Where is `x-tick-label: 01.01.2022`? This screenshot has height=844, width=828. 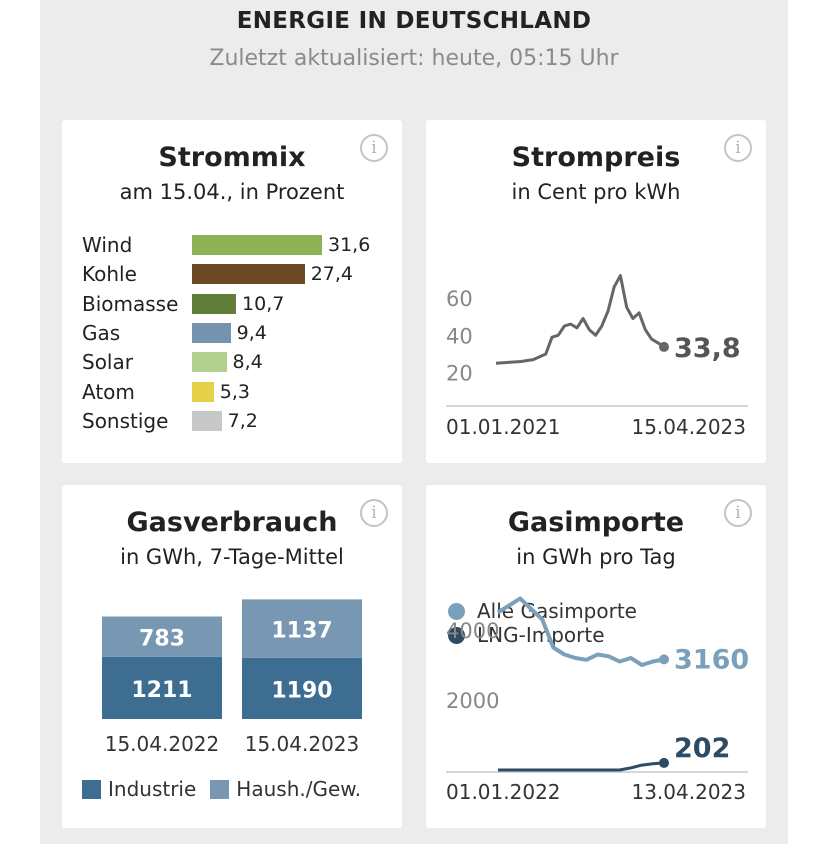
x-tick-label: 01.01.2022 is located at coordinates (503, 792).